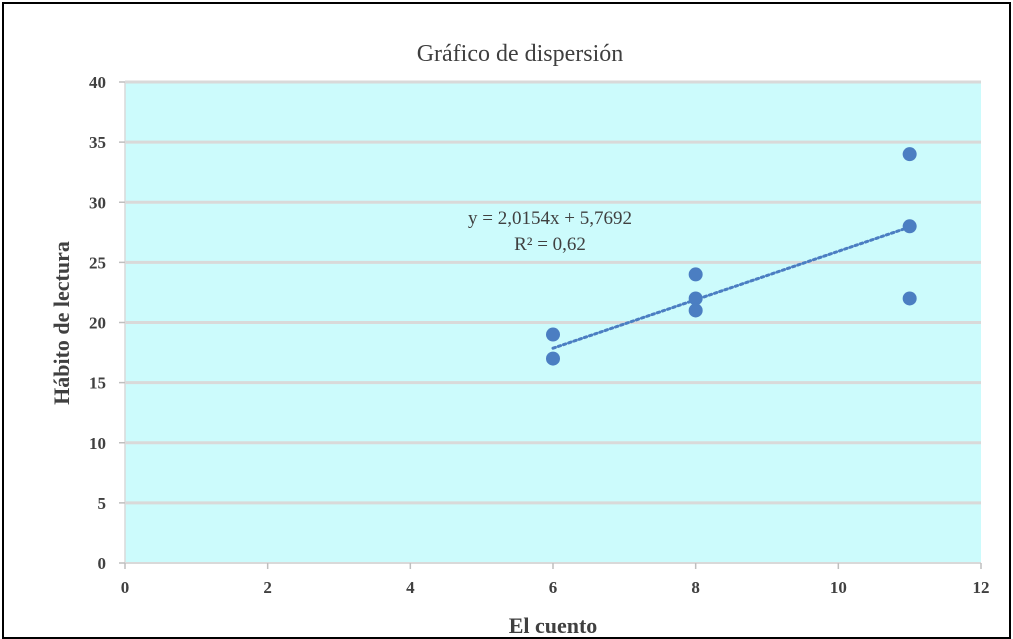 This screenshot has width=1013, height=639. Describe the element at coordinates (981, 587) in the screenshot. I see `x-tick-label: 12` at that location.